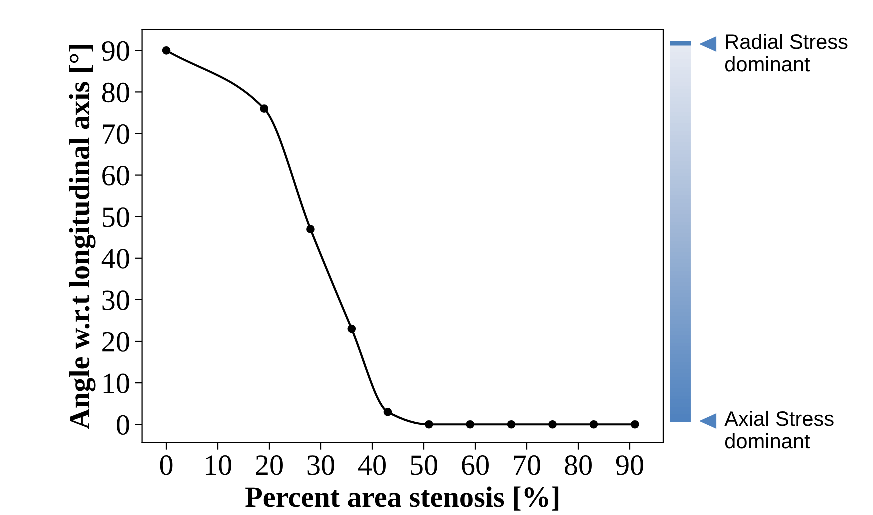 The image size is (873, 515). I want to click on y-tick-label: 70, so click(116, 134).